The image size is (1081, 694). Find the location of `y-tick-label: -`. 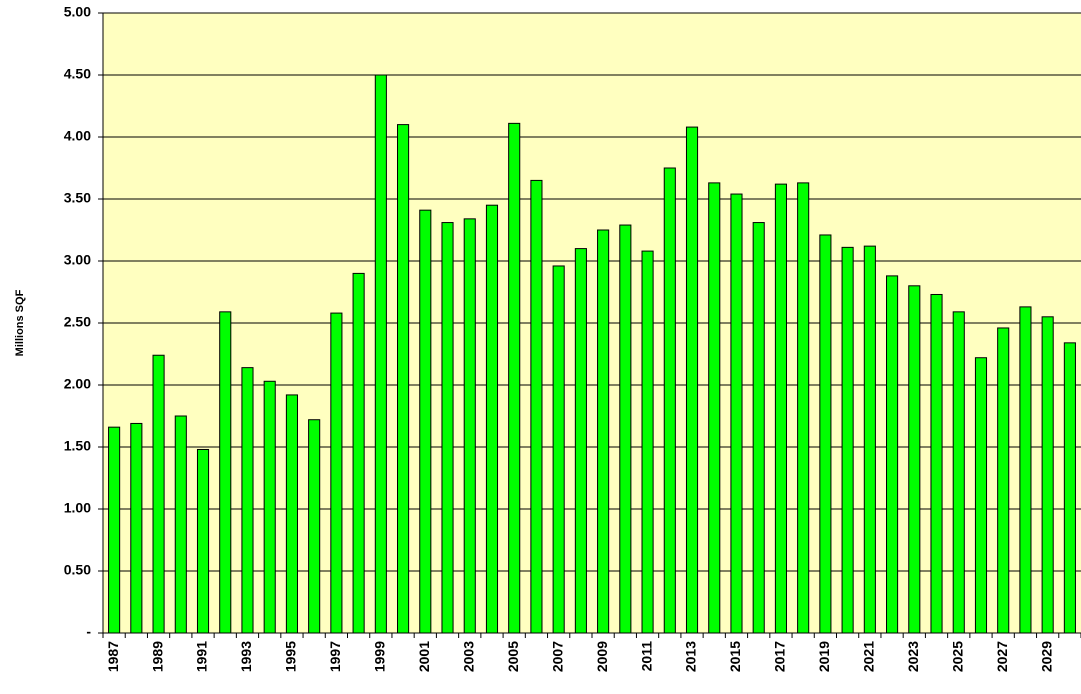

y-tick-label: - is located at coordinates (88, 632).